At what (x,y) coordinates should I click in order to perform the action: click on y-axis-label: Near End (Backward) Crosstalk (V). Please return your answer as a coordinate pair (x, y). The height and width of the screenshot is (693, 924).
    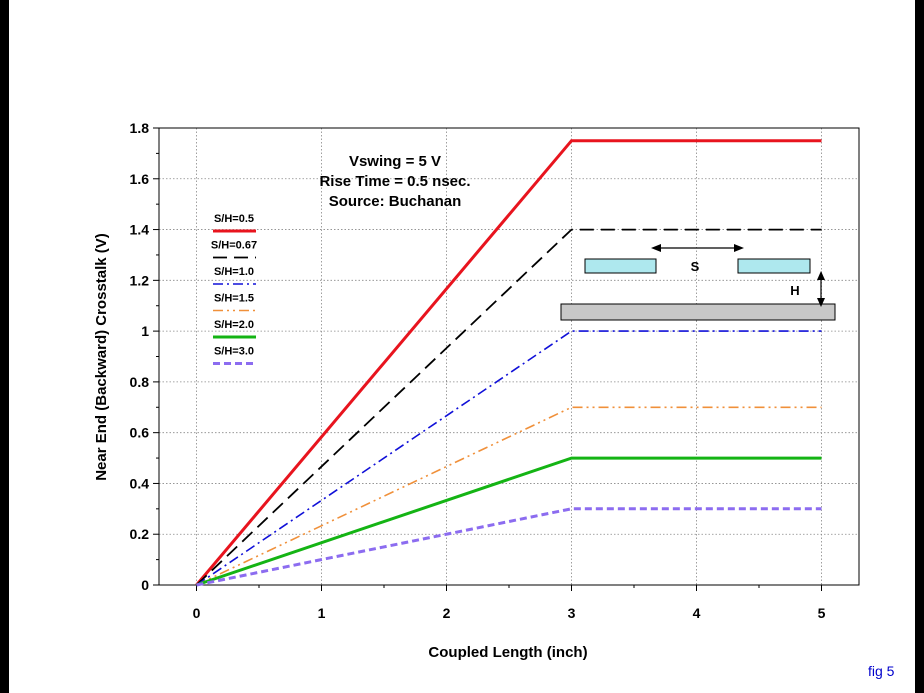
    Looking at the image, I should click on (101, 357).